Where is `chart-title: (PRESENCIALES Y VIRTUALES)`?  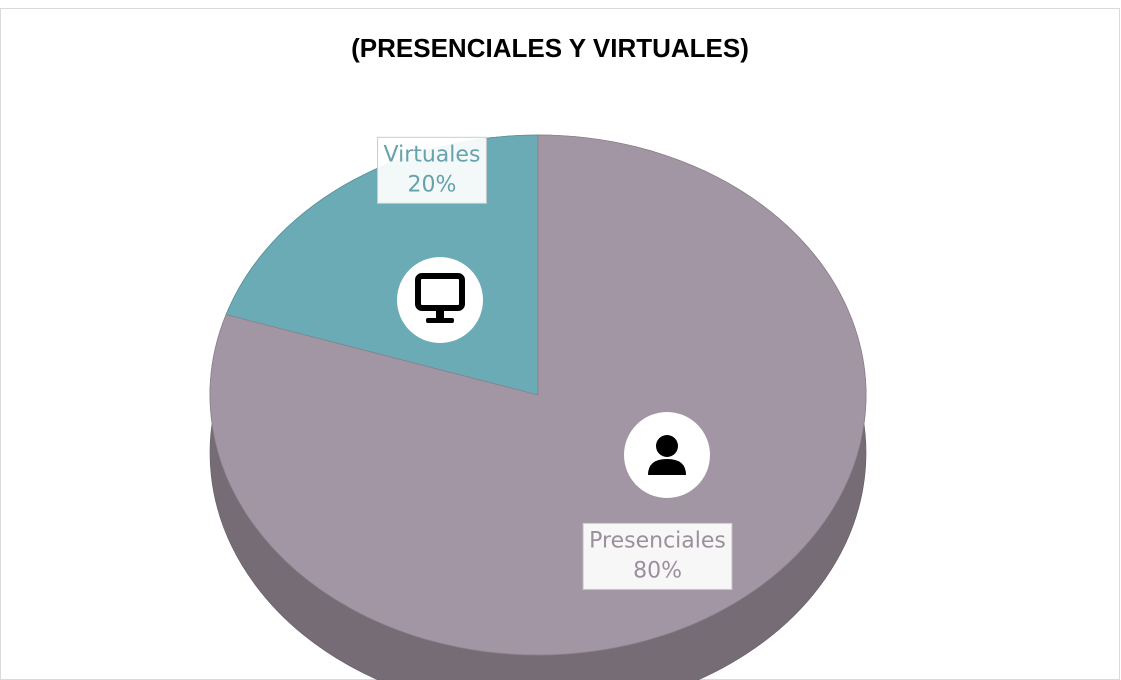 chart-title: (PRESENCIALES Y VIRTUALES) is located at coordinates (550, 48).